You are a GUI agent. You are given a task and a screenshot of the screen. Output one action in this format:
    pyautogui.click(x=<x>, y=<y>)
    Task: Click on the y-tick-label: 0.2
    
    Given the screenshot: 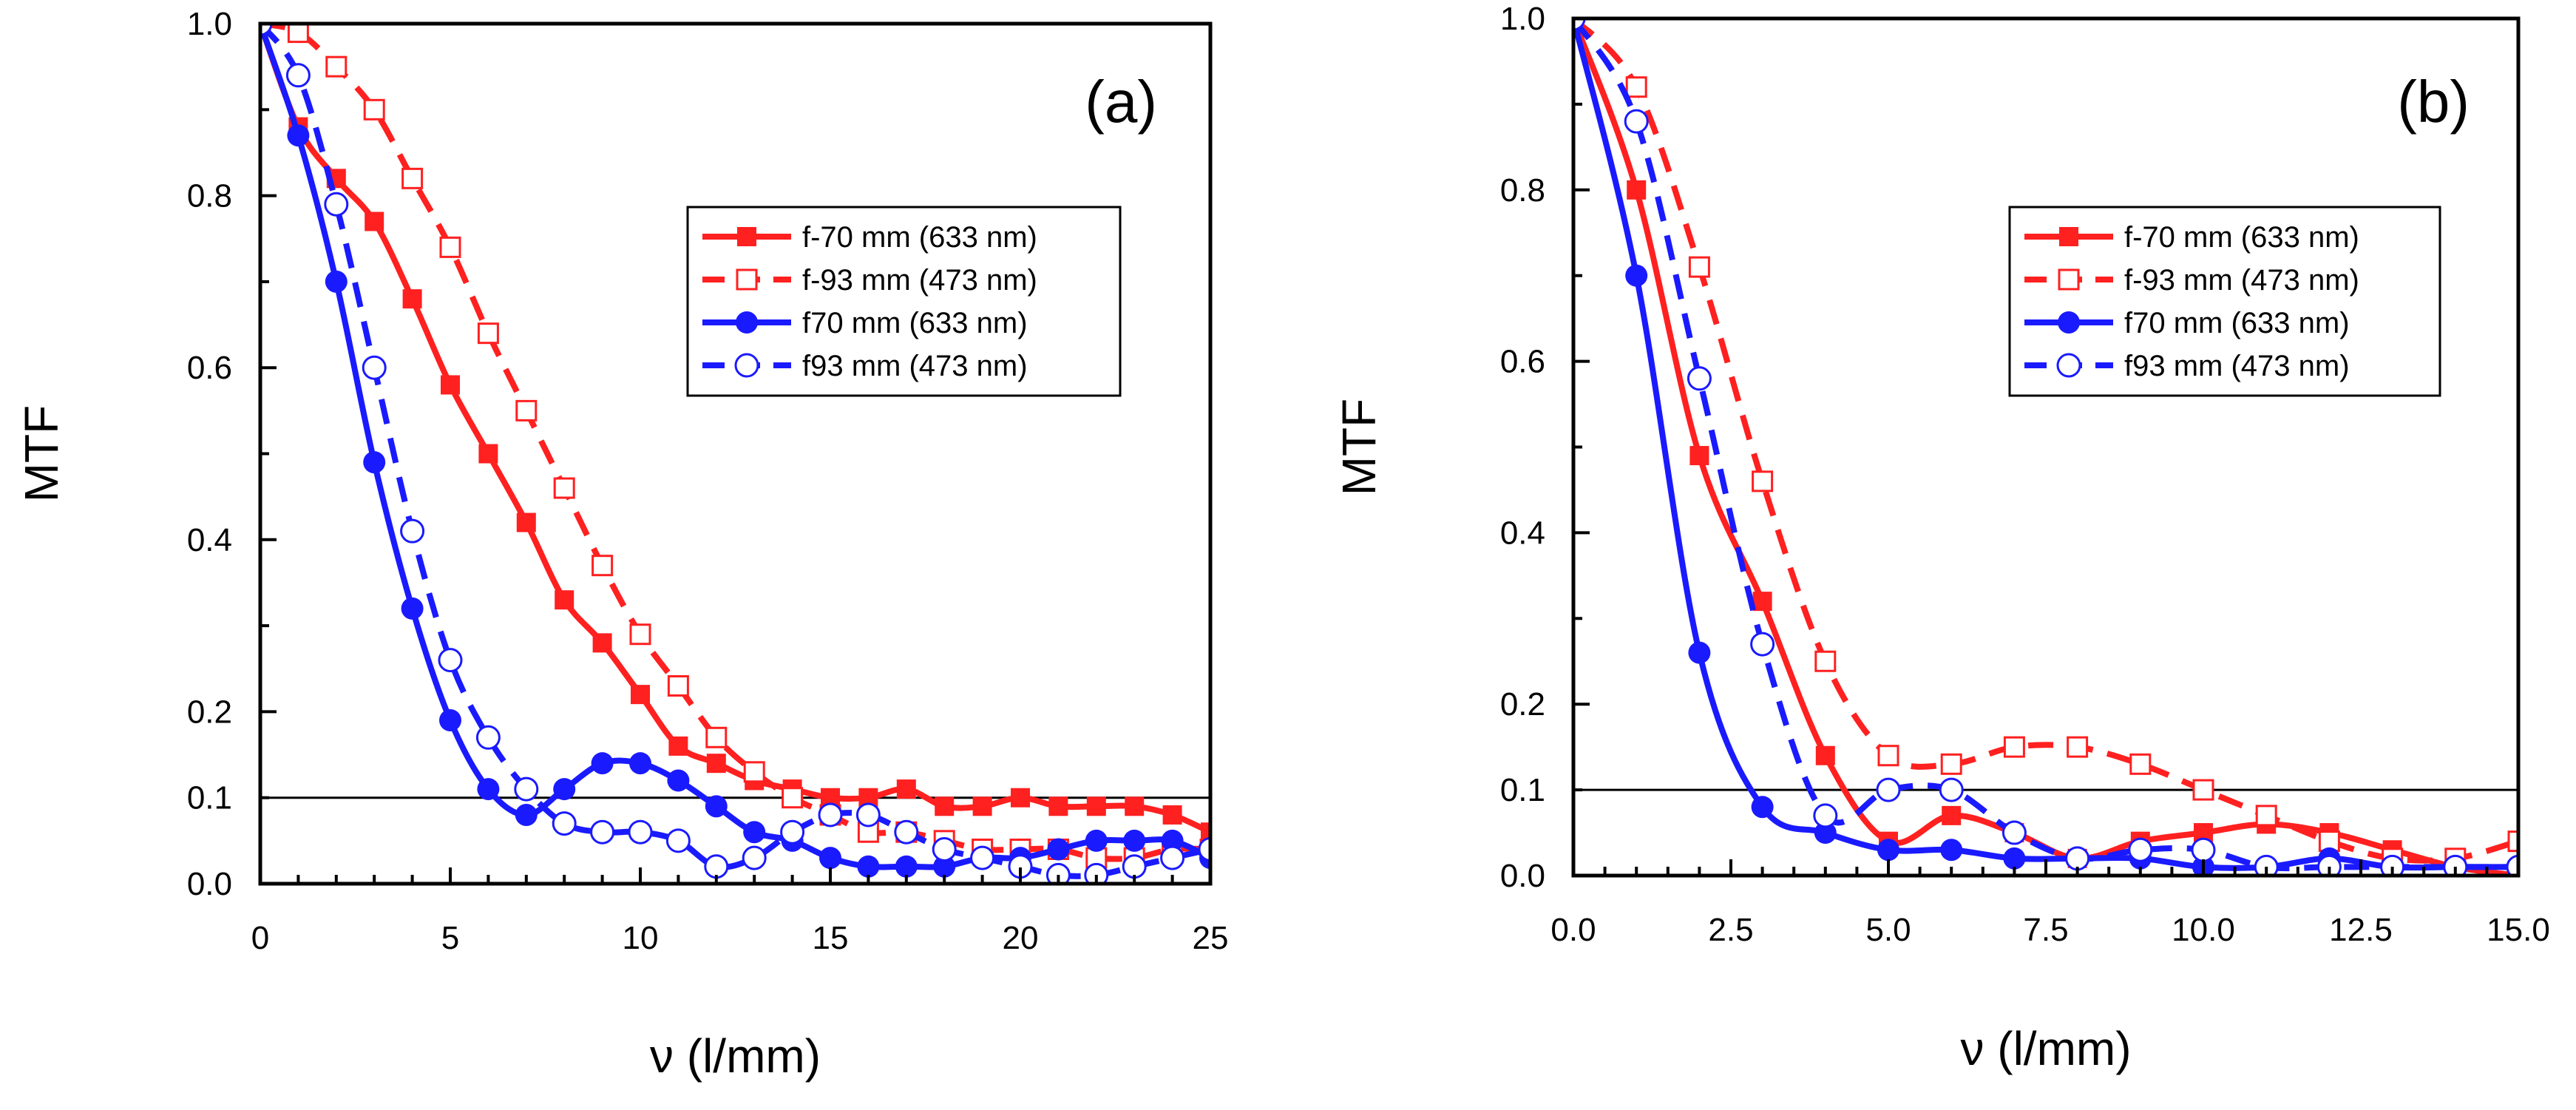 What is the action you would take?
    pyautogui.click(x=209, y=712)
    